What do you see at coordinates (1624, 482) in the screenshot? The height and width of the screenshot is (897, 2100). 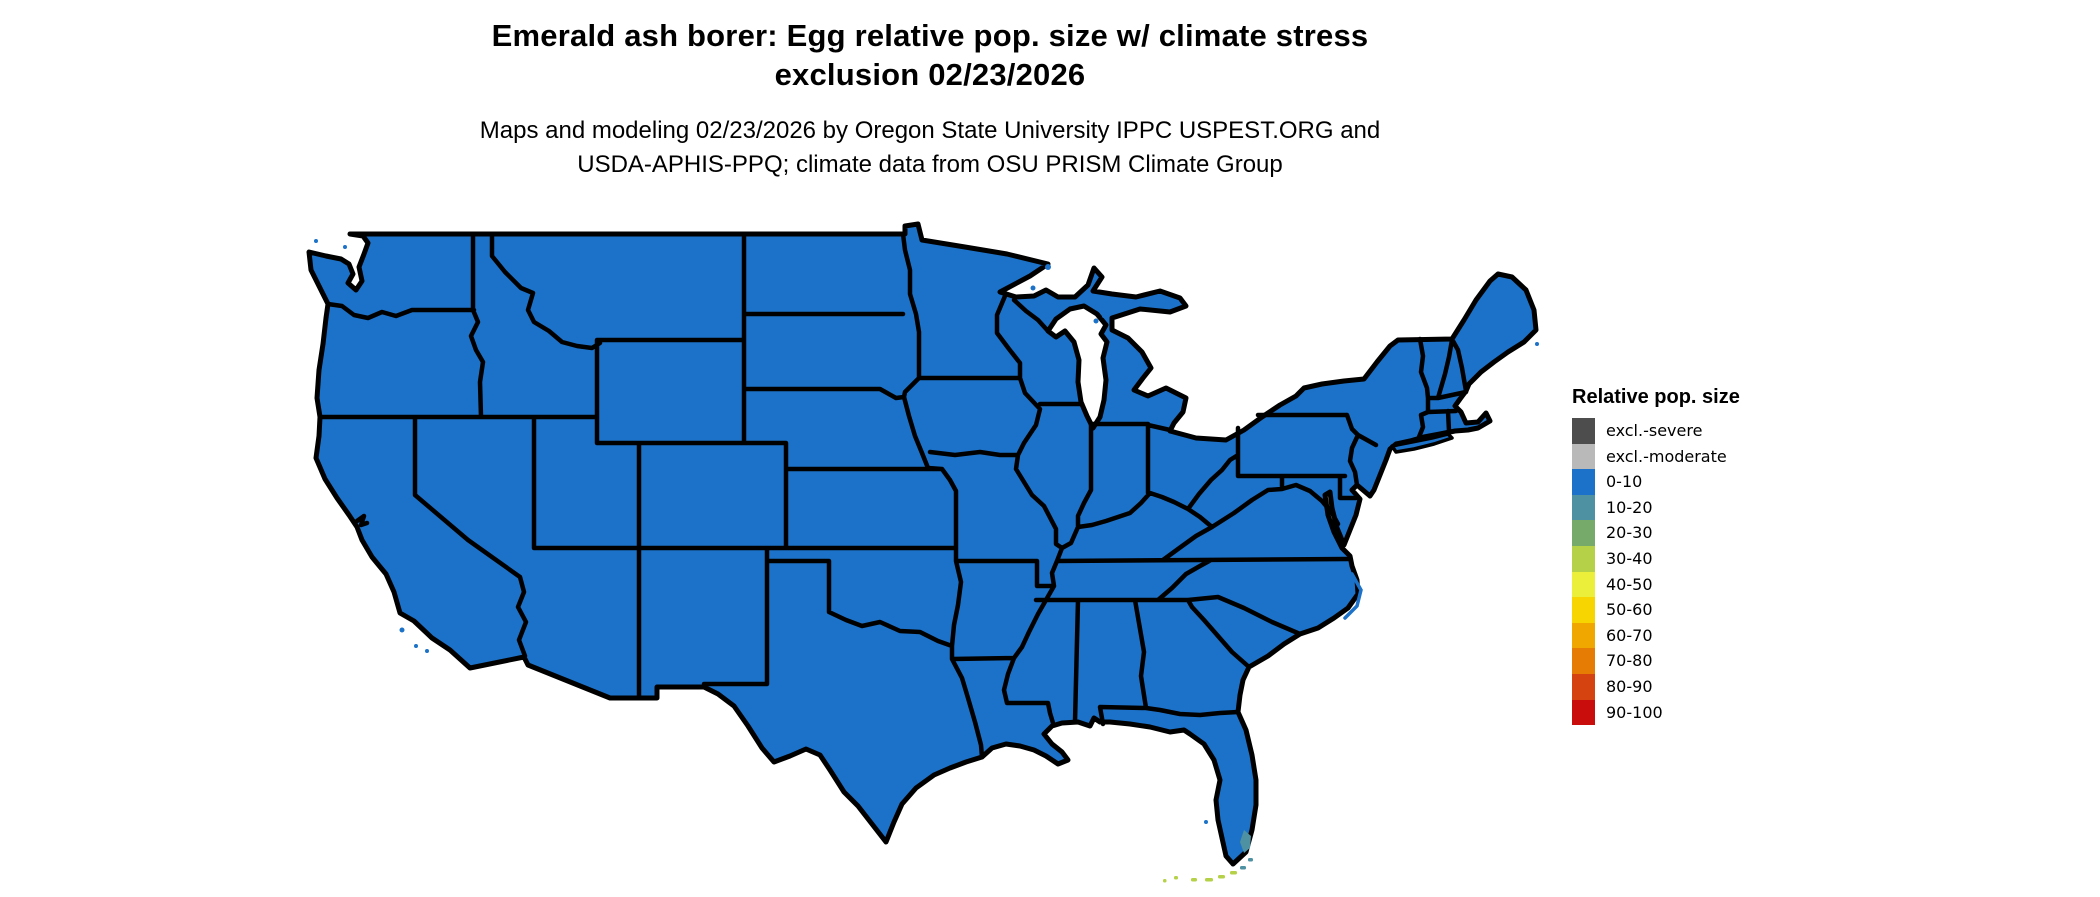 I see `legend-item-label: 0-10` at bounding box center [1624, 482].